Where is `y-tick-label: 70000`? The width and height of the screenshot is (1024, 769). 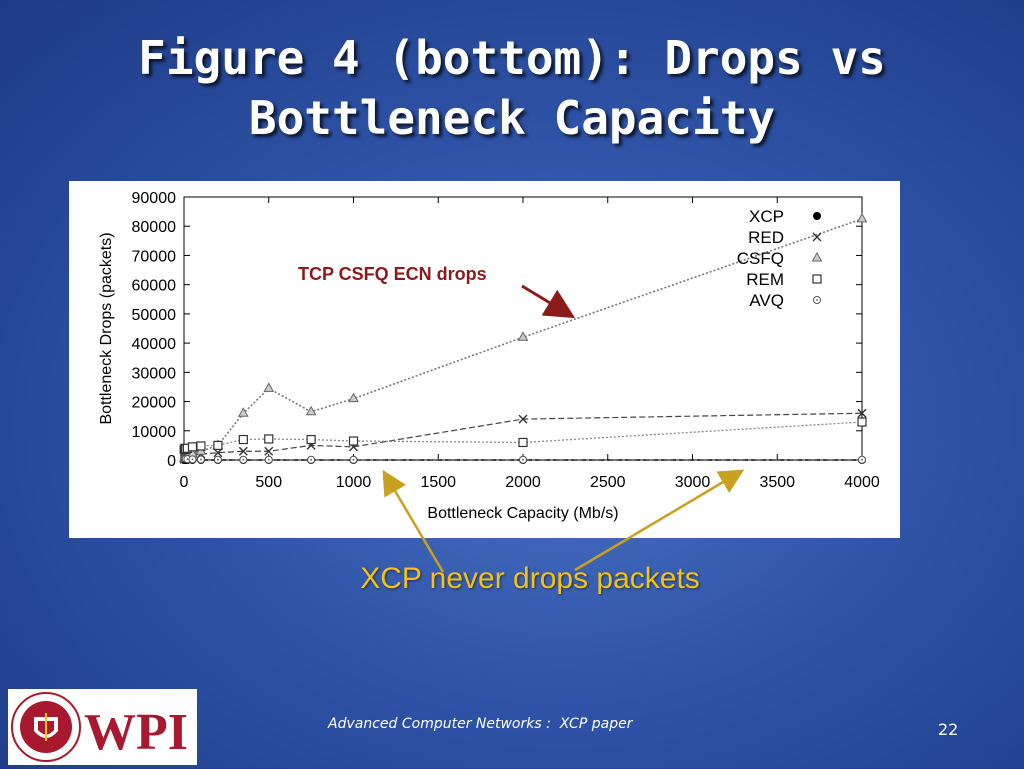 y-tick-label: 70000 is located at coordinates (154, 256).